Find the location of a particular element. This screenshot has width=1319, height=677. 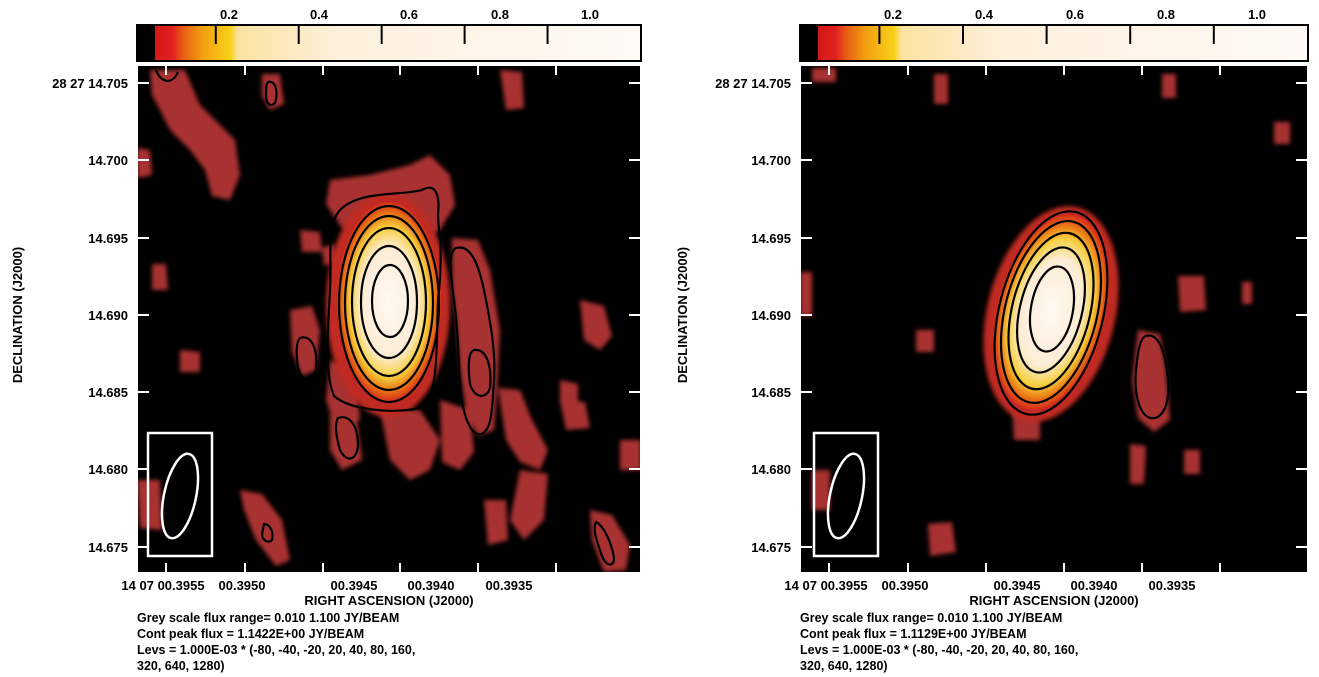

colorbar-left: 0.2 0.4 0.6 0.8 1.0 is located at coordinates (389, 34).